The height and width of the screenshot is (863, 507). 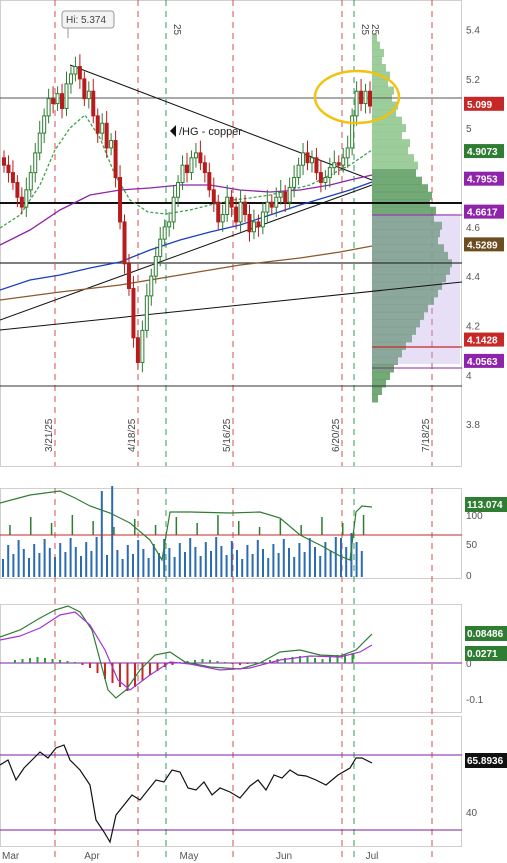 I want to click on volume-bars, so click(x=183, y=531).